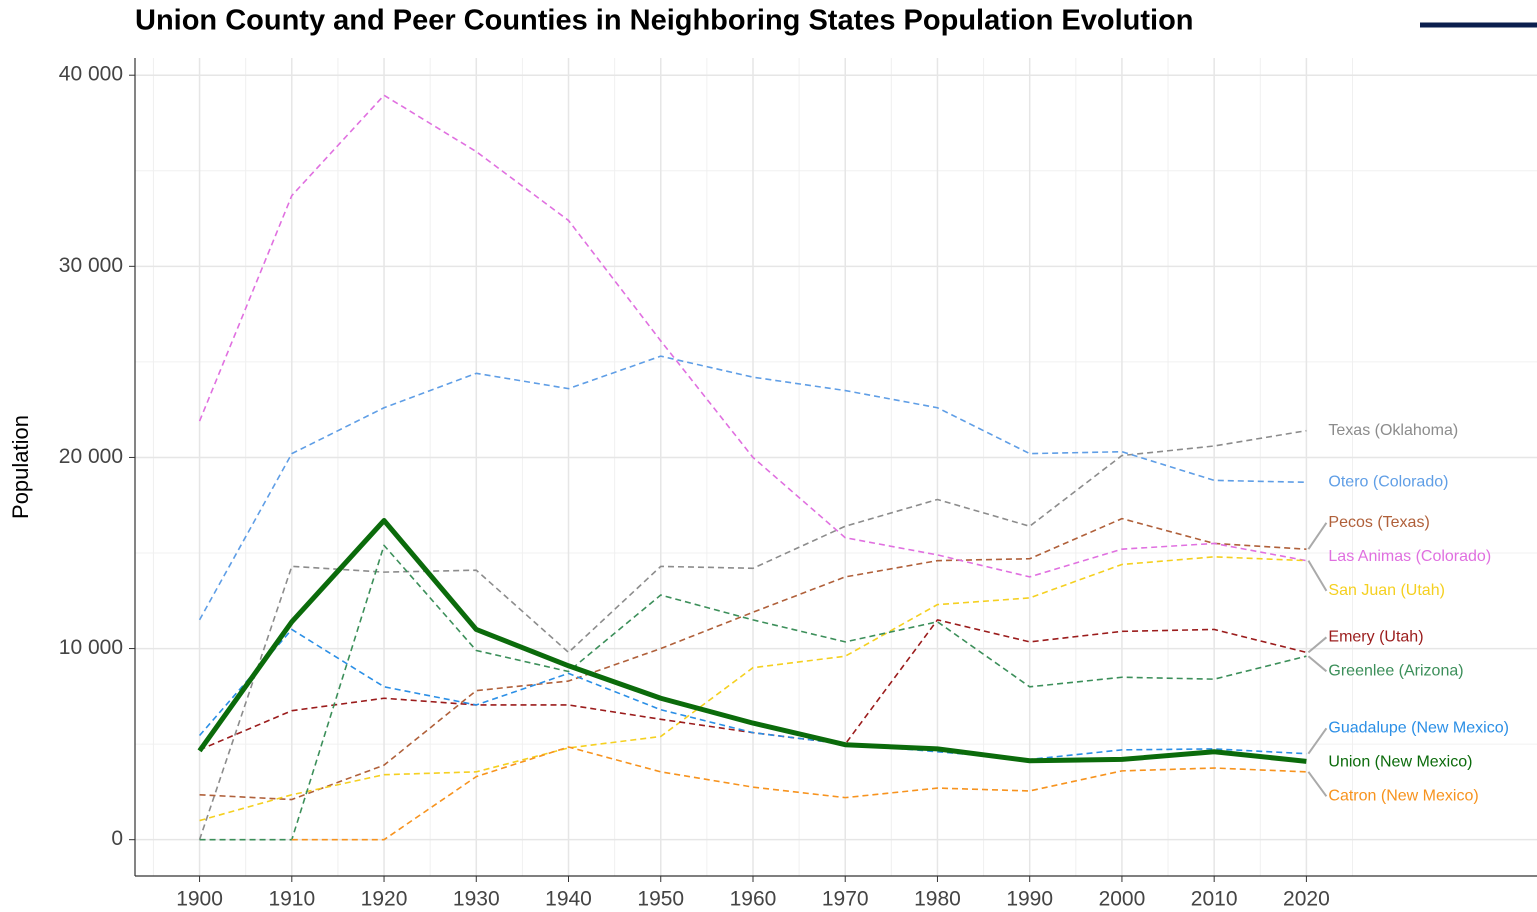 This screenshot has width=1537, height=912. What do you see at coordinates (937, 899) in the screenshot?
I see `x-tick-label: 1980` at bounding box center [937, 899].